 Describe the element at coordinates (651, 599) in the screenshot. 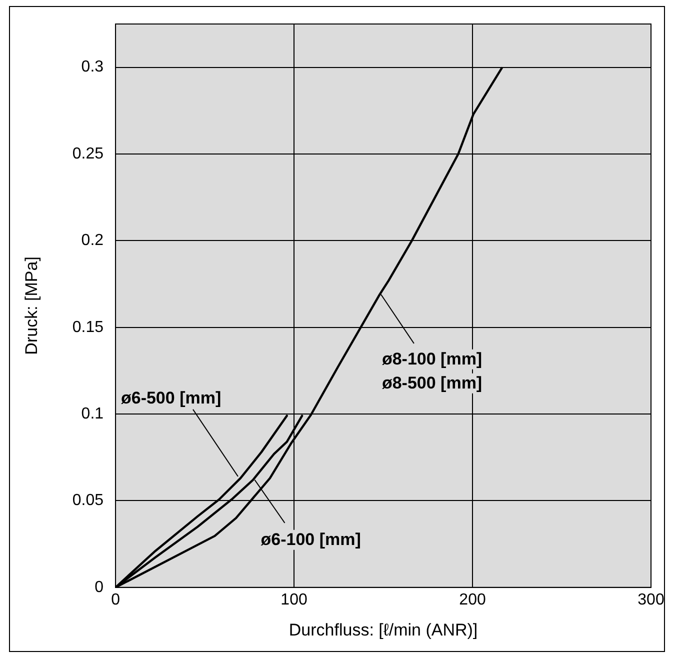

I see `x-tick-label: 300` at that location.